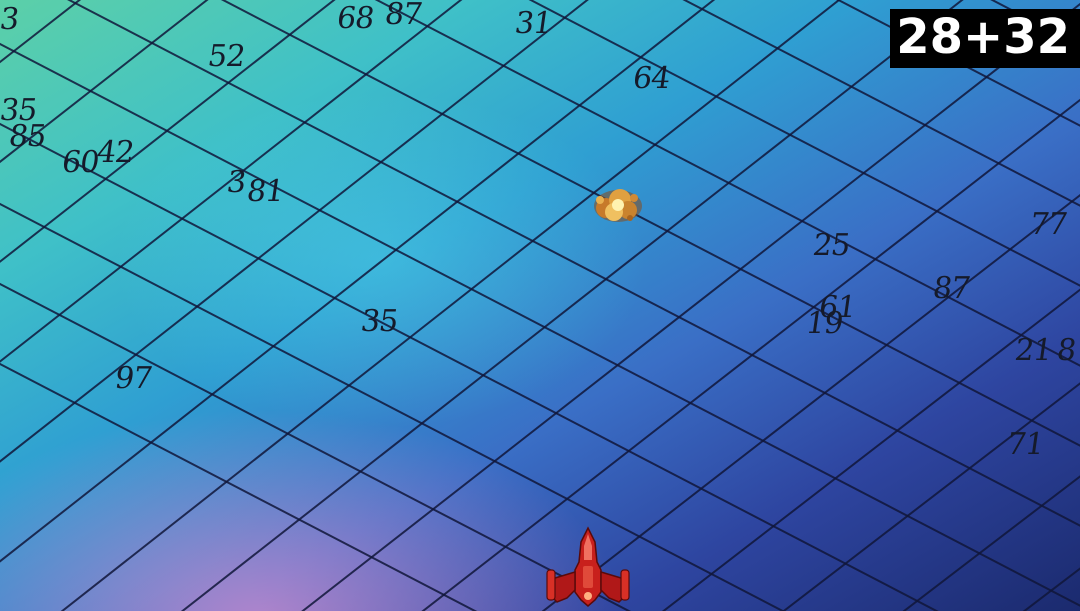  Describe the element at coordinates (533, 23) in the screenshot. I see `answer-number: 31` at that location.